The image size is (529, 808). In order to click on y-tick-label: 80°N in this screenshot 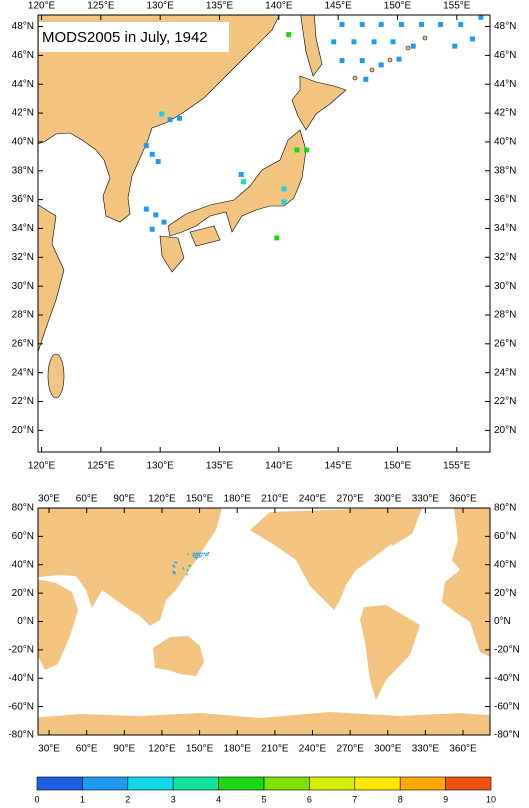, I will do `click(23, 508)`.